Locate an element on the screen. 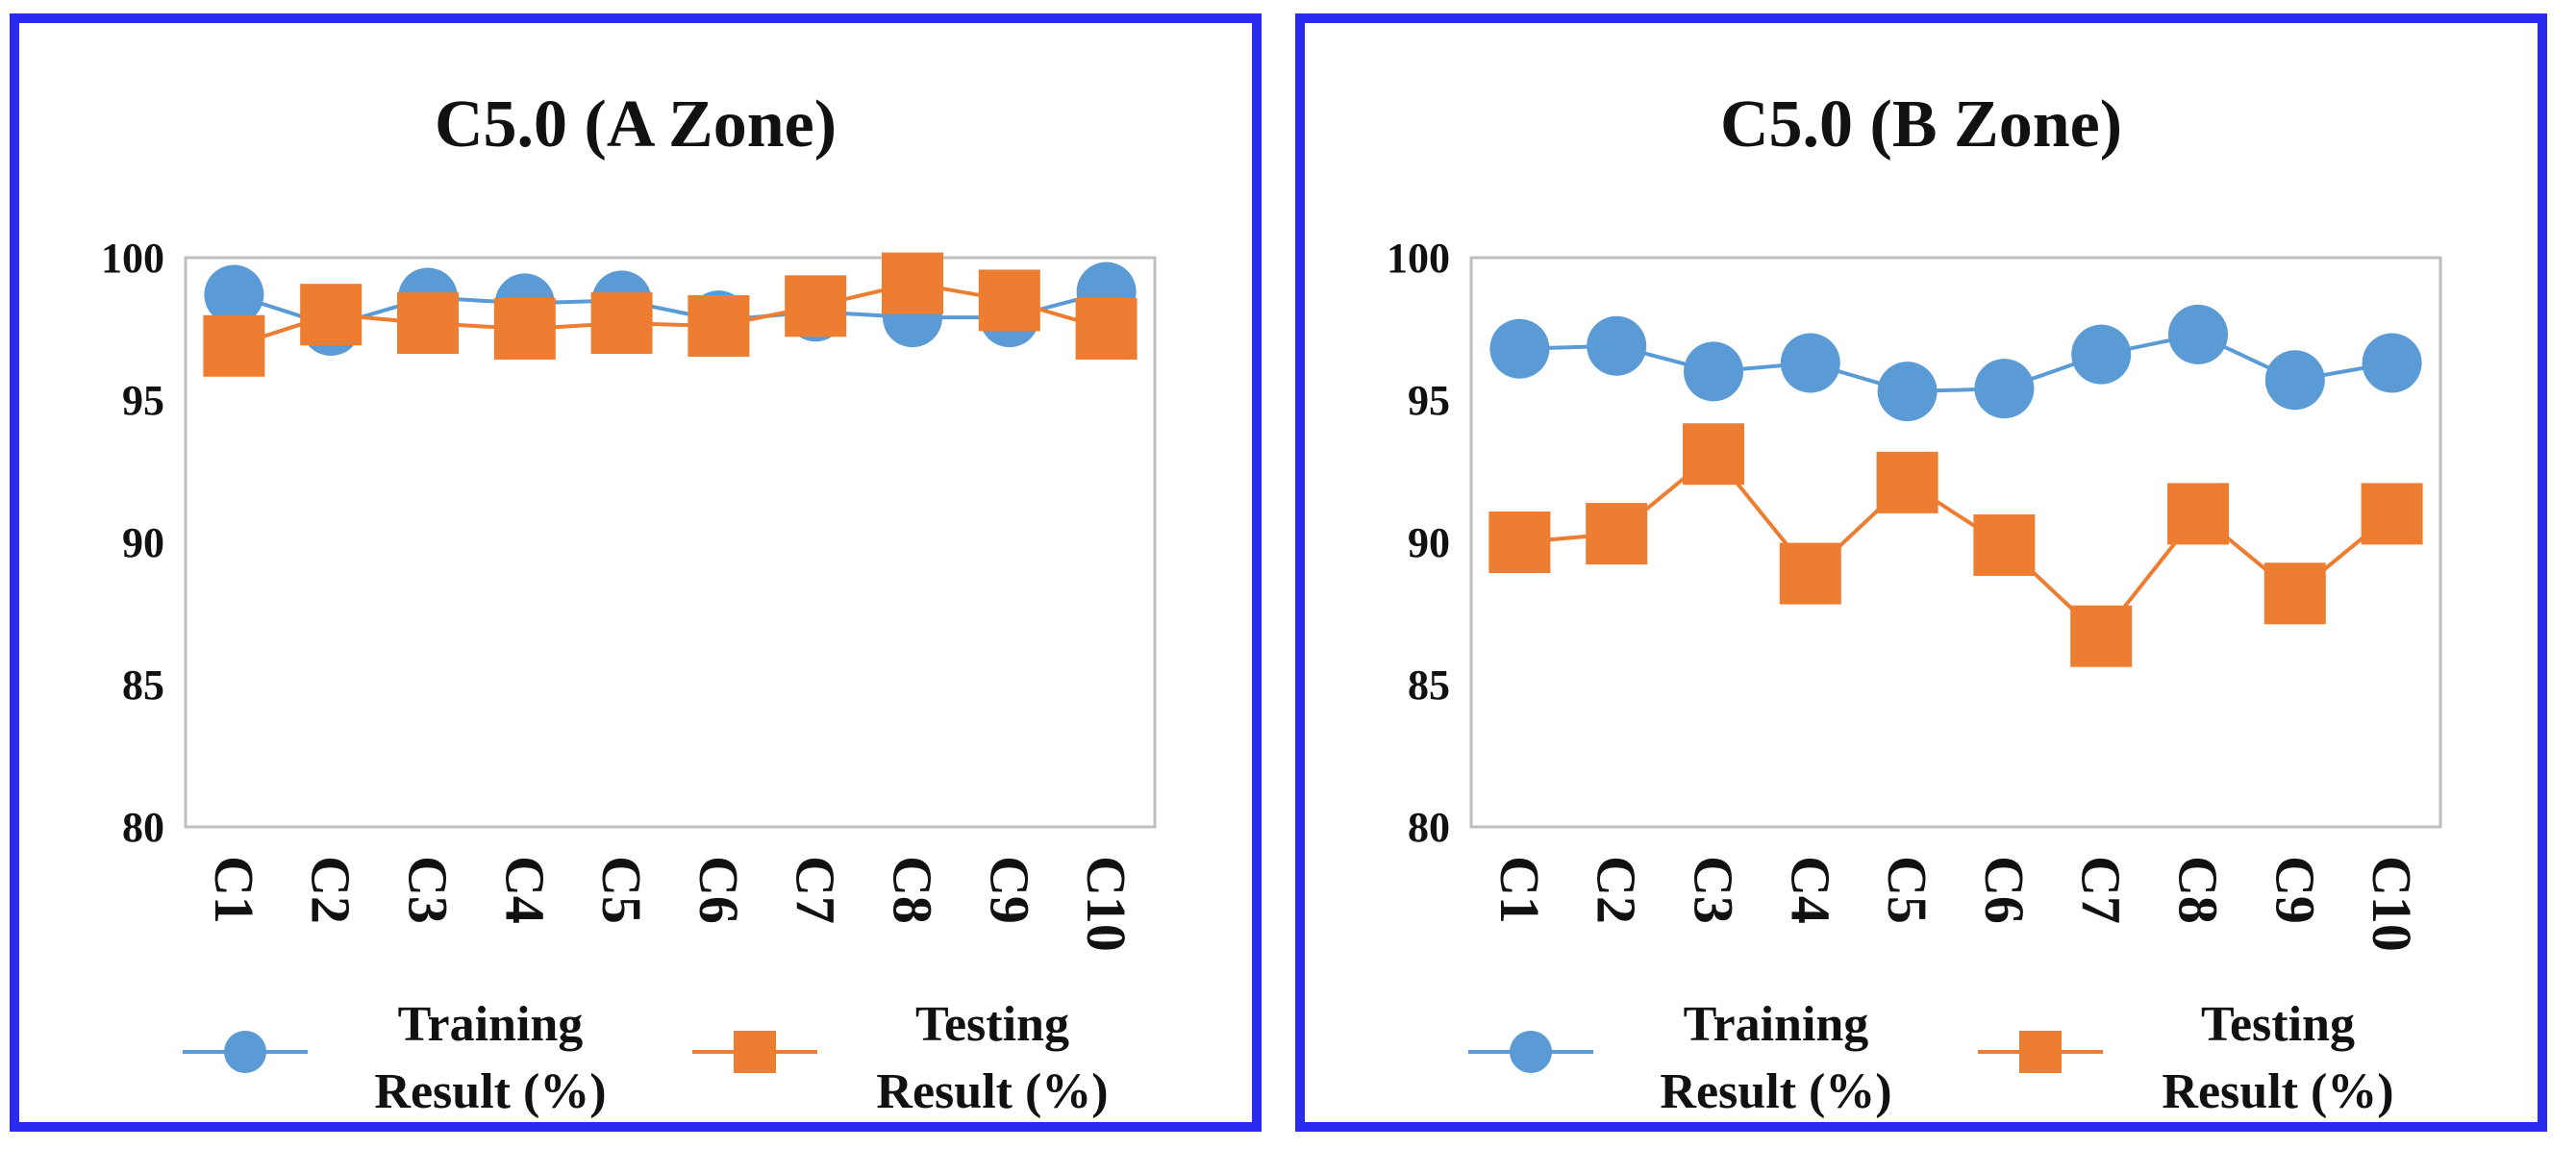 This screenshot has height=1149, width=2576. chart-title: C5.0 (A Zone) is located at coordinates (636, 124).